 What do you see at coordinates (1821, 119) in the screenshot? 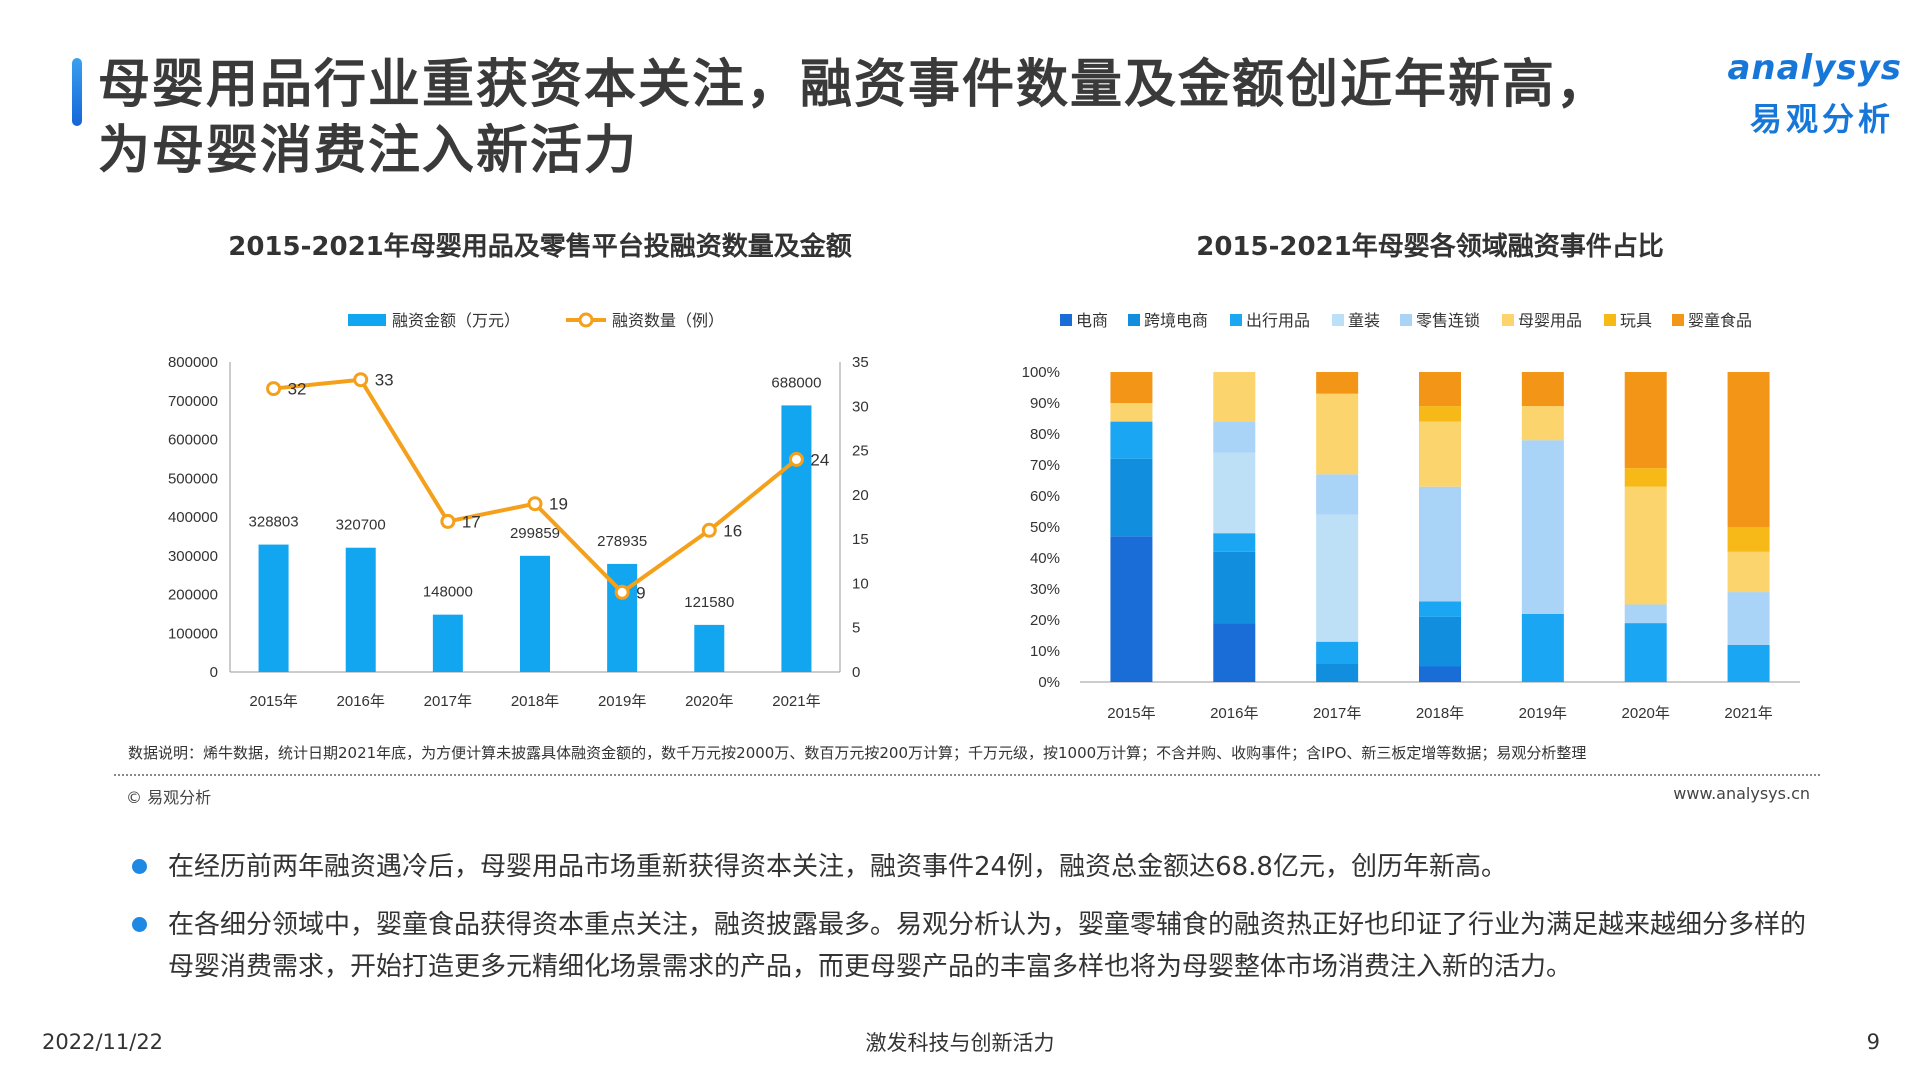
I see `logo-text-cn: 易观分析` at bounding box center [1821, 119].